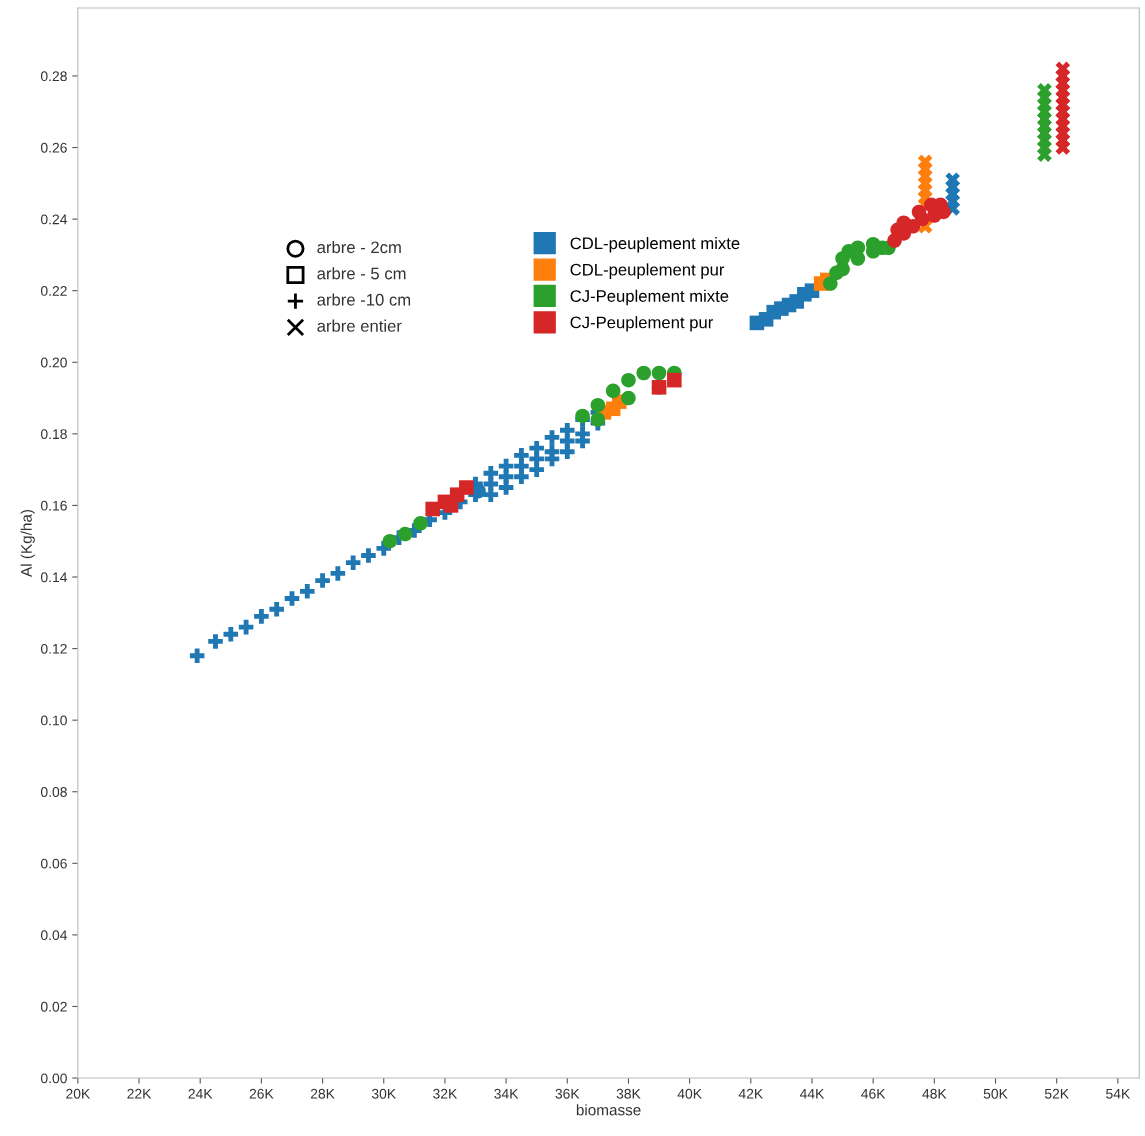 This screenshot has width=1145, height=1136. I want to click on legend-label: CDL-peuplement pur, so click(647, 271).